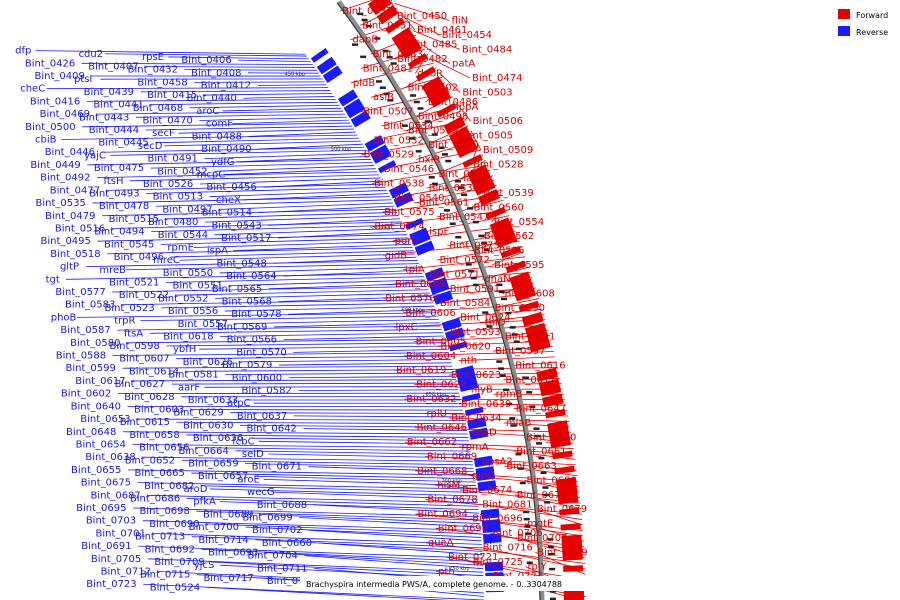  Describe the element at coordinates (248, 479) in the screenshot. I see `reverse-gene-label: aroE` at that location.